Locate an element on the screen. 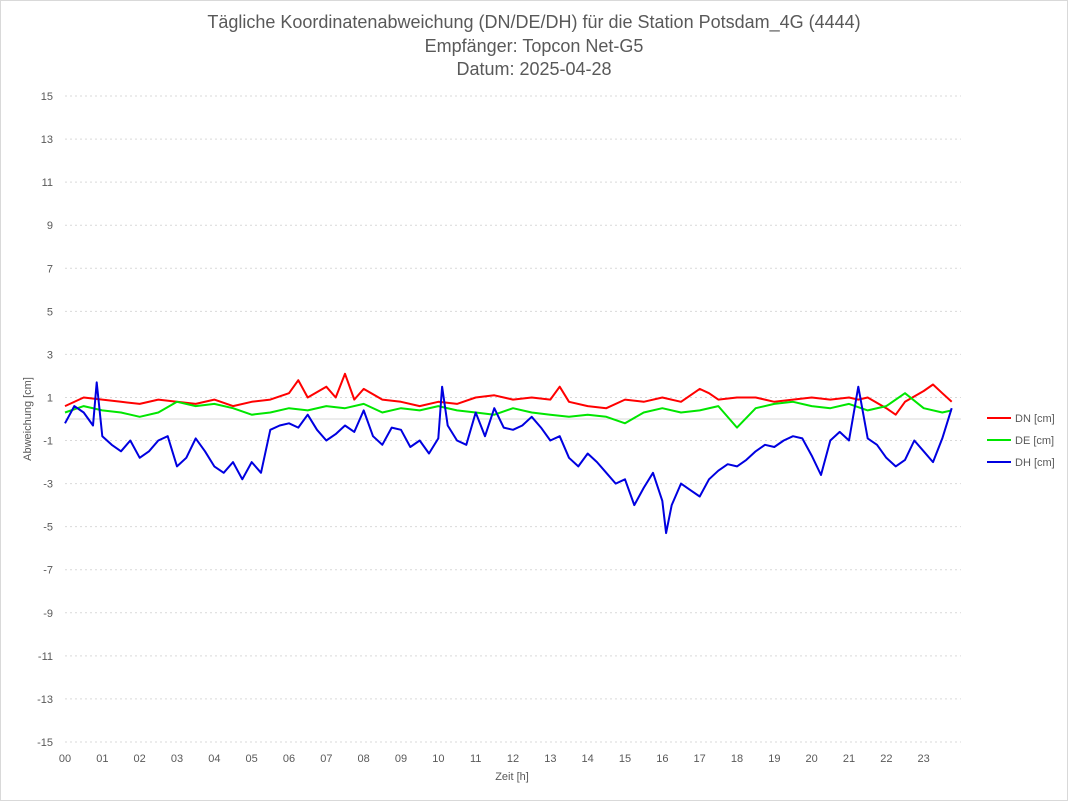  series-line-dn is located at coordinates (508, 394).